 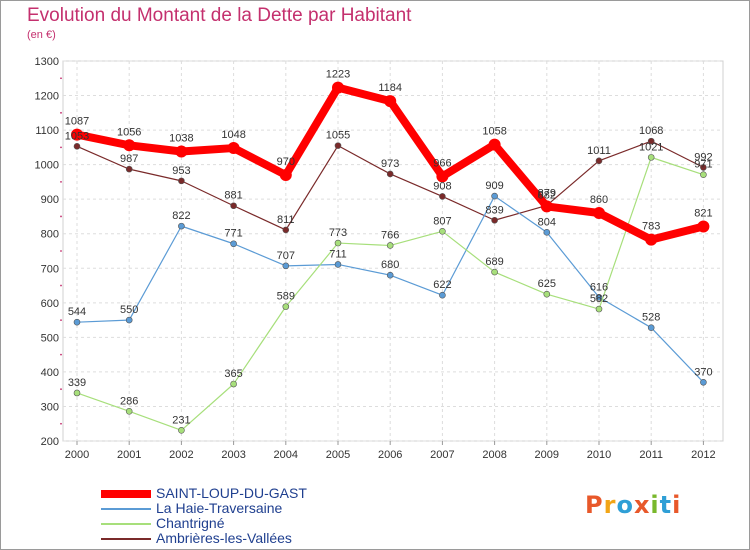 What do you see at coordinates (129, 310) in the screenshot?
I see `data-label-la-haie-traversaine: 550` at bounding box center [129, 310].